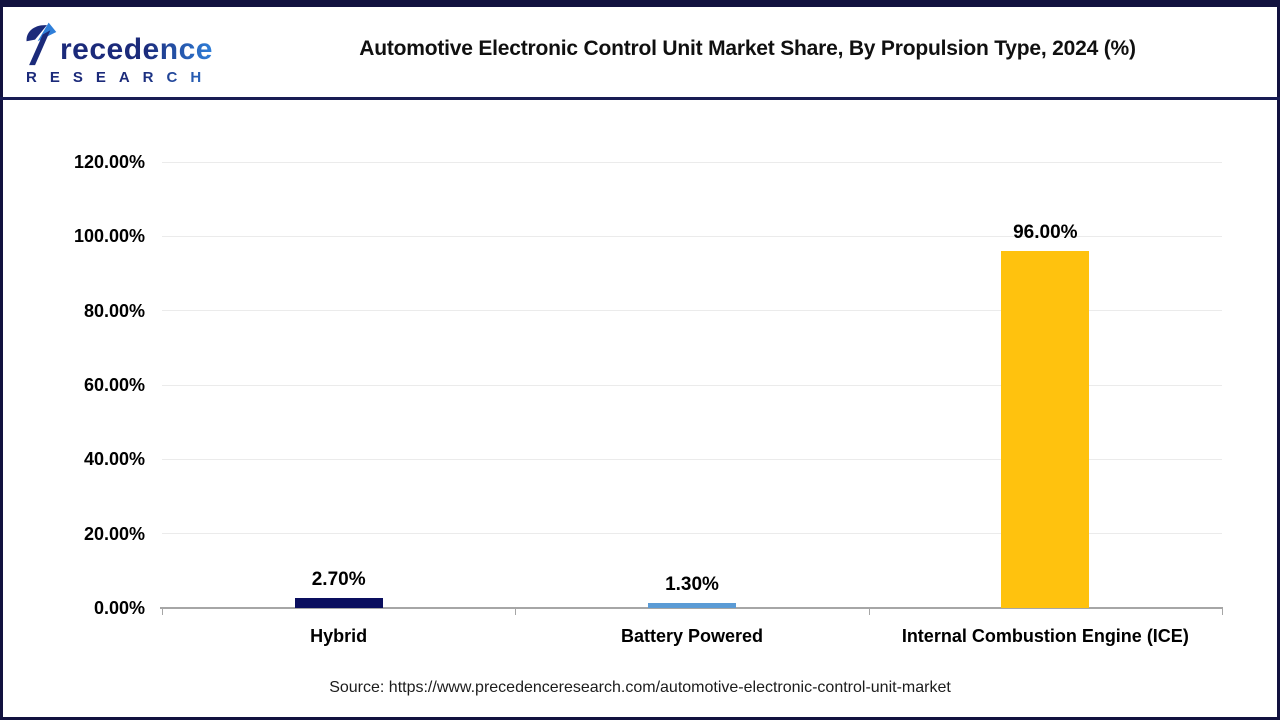  What do you see at coordinates (640, 98) in the screenshot?
I see `header-divider` at bounding box center [640, 98].